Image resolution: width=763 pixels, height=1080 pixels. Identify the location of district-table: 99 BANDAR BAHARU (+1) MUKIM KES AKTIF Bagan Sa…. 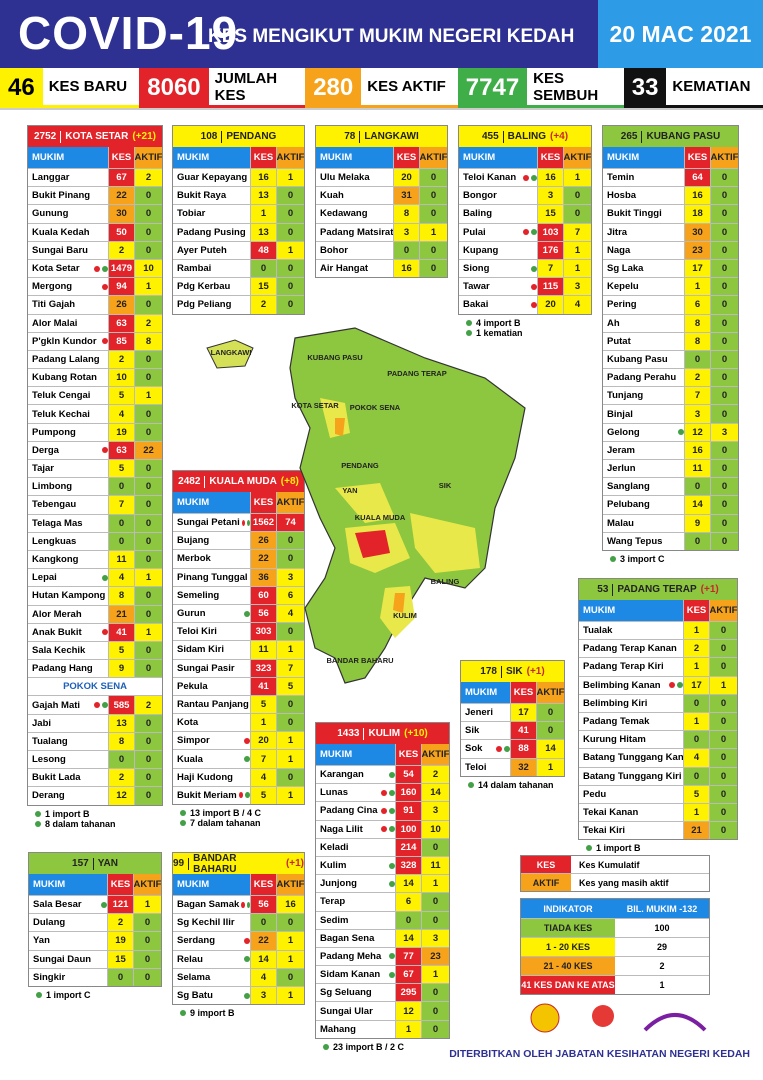
(238, 929).